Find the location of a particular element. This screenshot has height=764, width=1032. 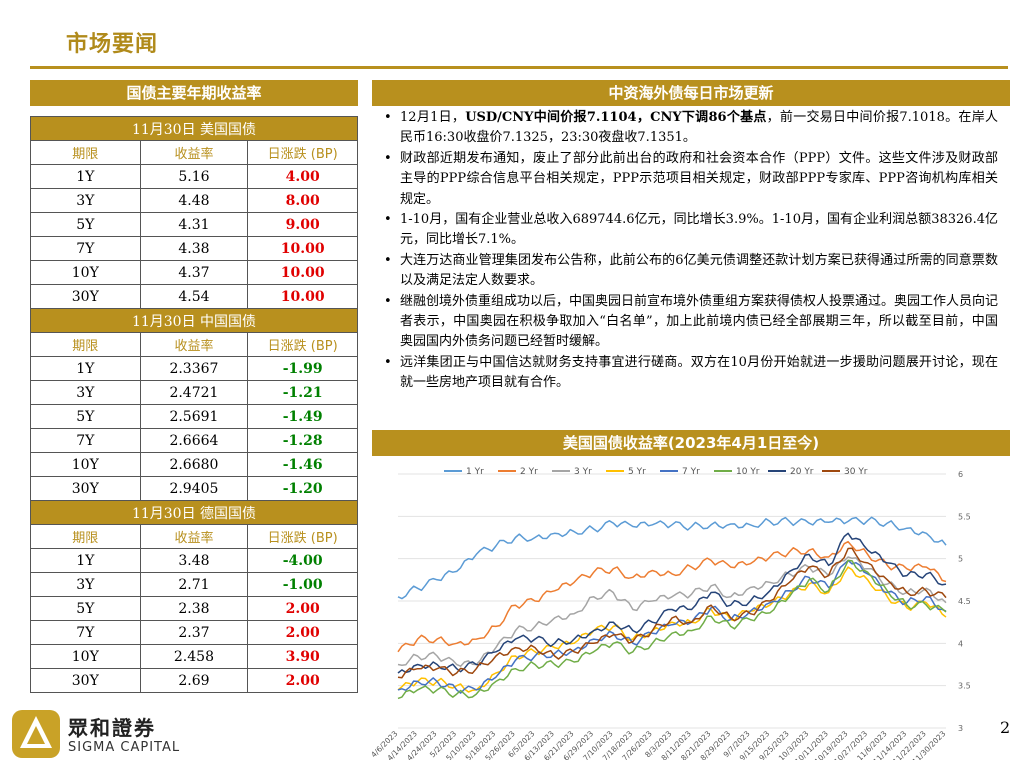

bond-yield: 4.38 is located at coordinates (194, 248).